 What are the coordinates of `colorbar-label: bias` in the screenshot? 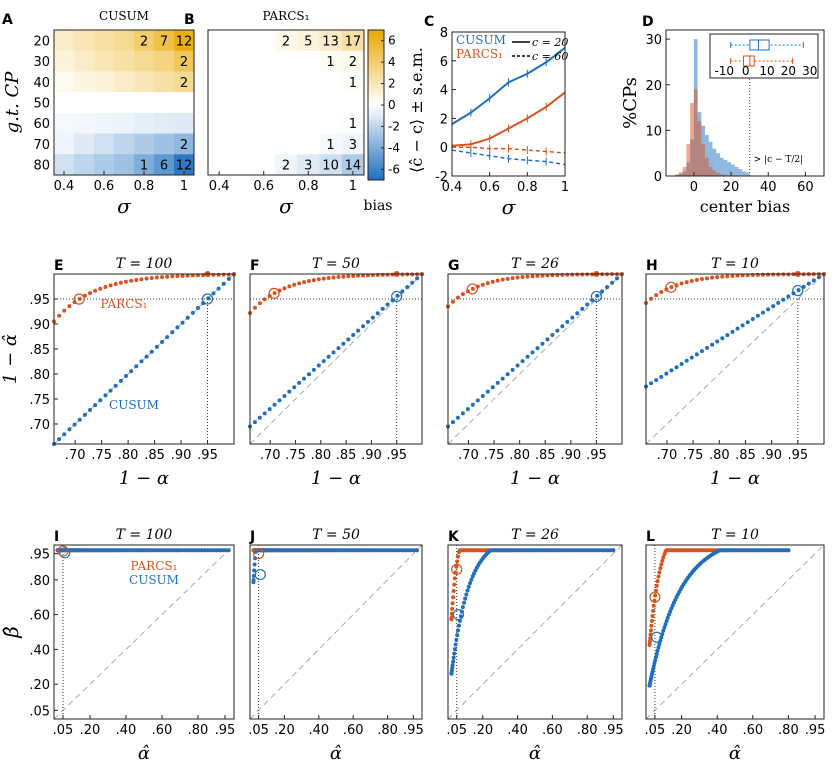 It's located at (378, 206).